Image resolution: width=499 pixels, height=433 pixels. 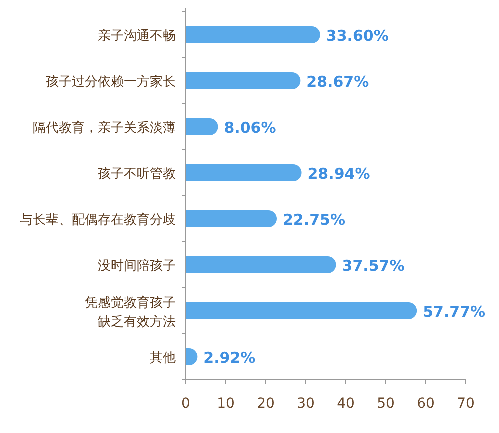 What do you see at coordinates (454, 312) in the screenshot?
I see `data-label: 57.77%` at bounding box center [454, 312].